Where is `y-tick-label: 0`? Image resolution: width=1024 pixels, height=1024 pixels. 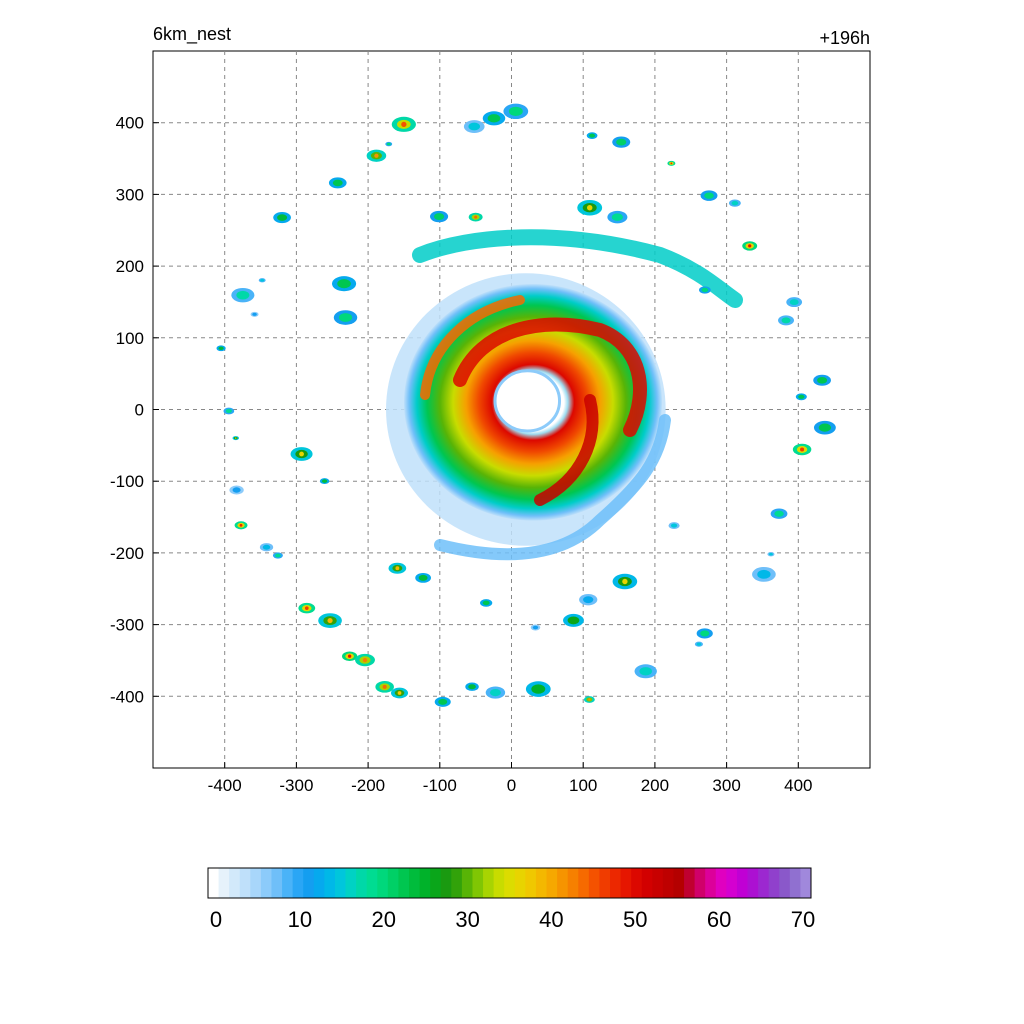
y-tick-label: 0 is located at coordinates (139, 410).